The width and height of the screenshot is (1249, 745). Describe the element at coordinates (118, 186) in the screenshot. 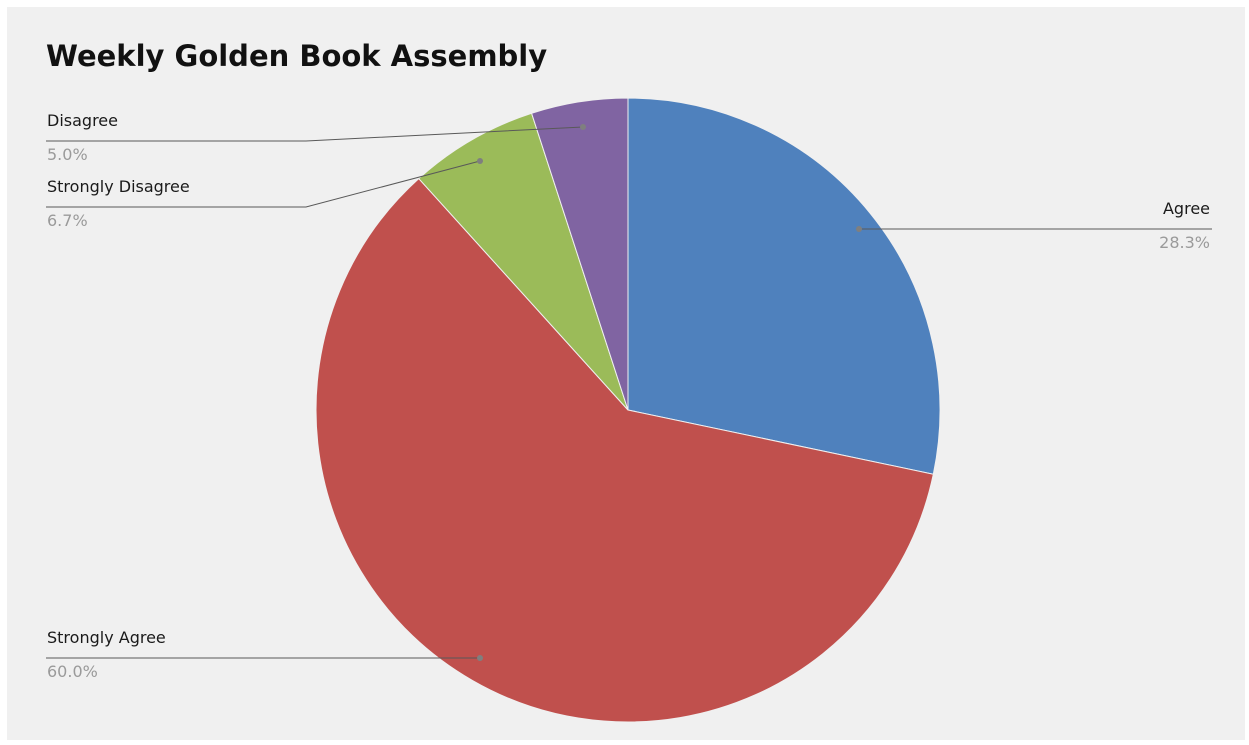

I see `slice-label-strongly-disagree: Strongly Disagree` at that location.